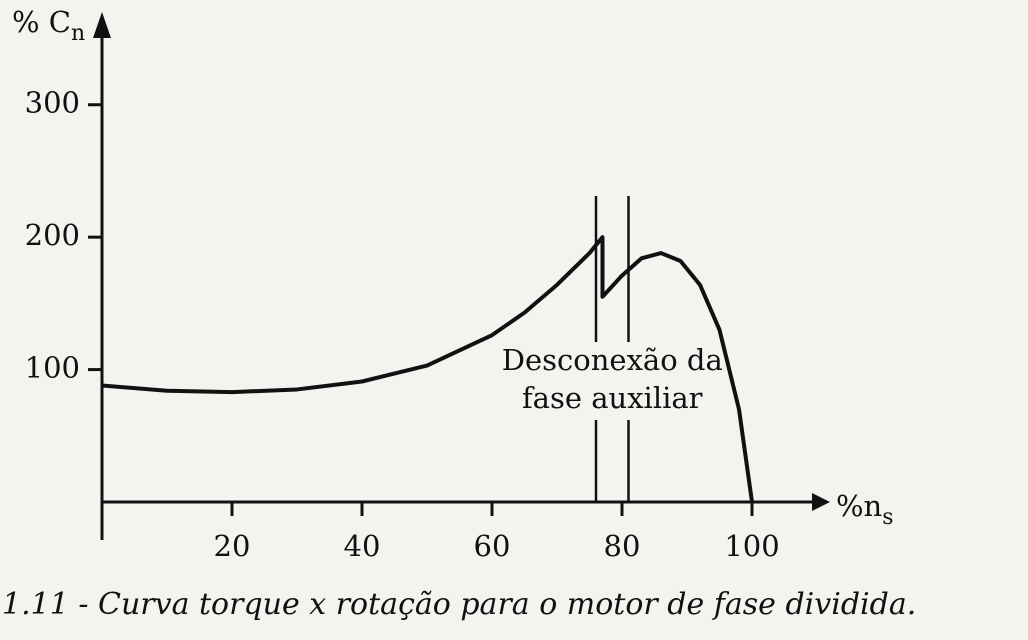 The image size is (1028, 640). I want to click on annotation-bg, so click(612, 381).